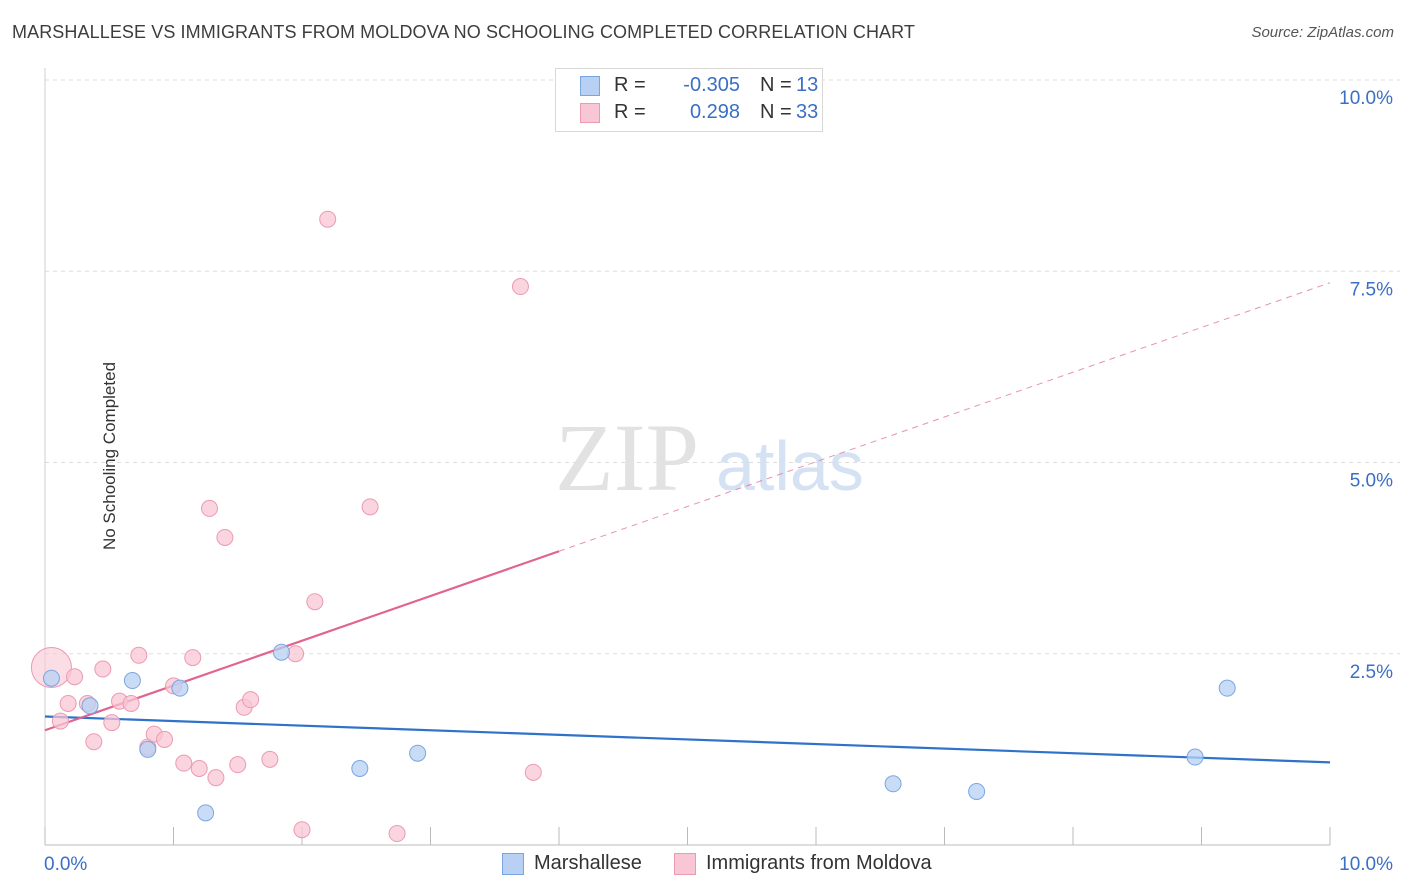 The image size is (1406, 892). Describe the element at coordinates (709, 457) in the screenshot. I see `watermark: ZIP atlas` at that location.